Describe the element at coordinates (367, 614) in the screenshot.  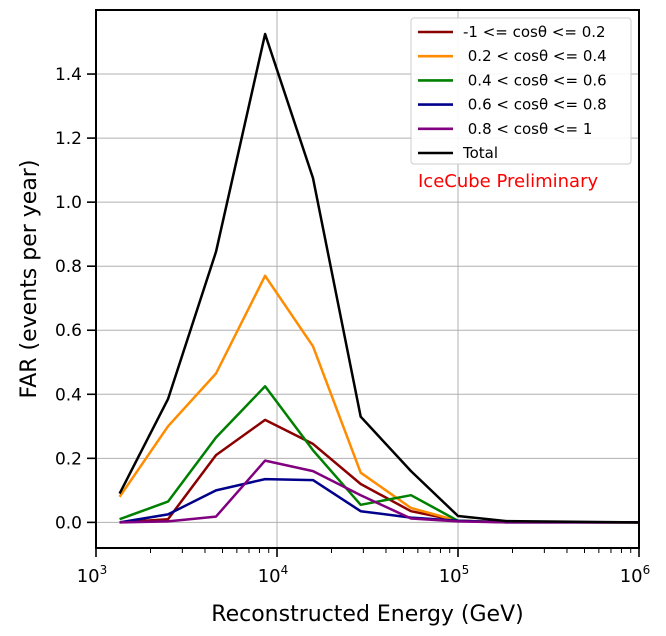
I see `x-axis-label: Reconstructed Energy (GeV)` at that location.